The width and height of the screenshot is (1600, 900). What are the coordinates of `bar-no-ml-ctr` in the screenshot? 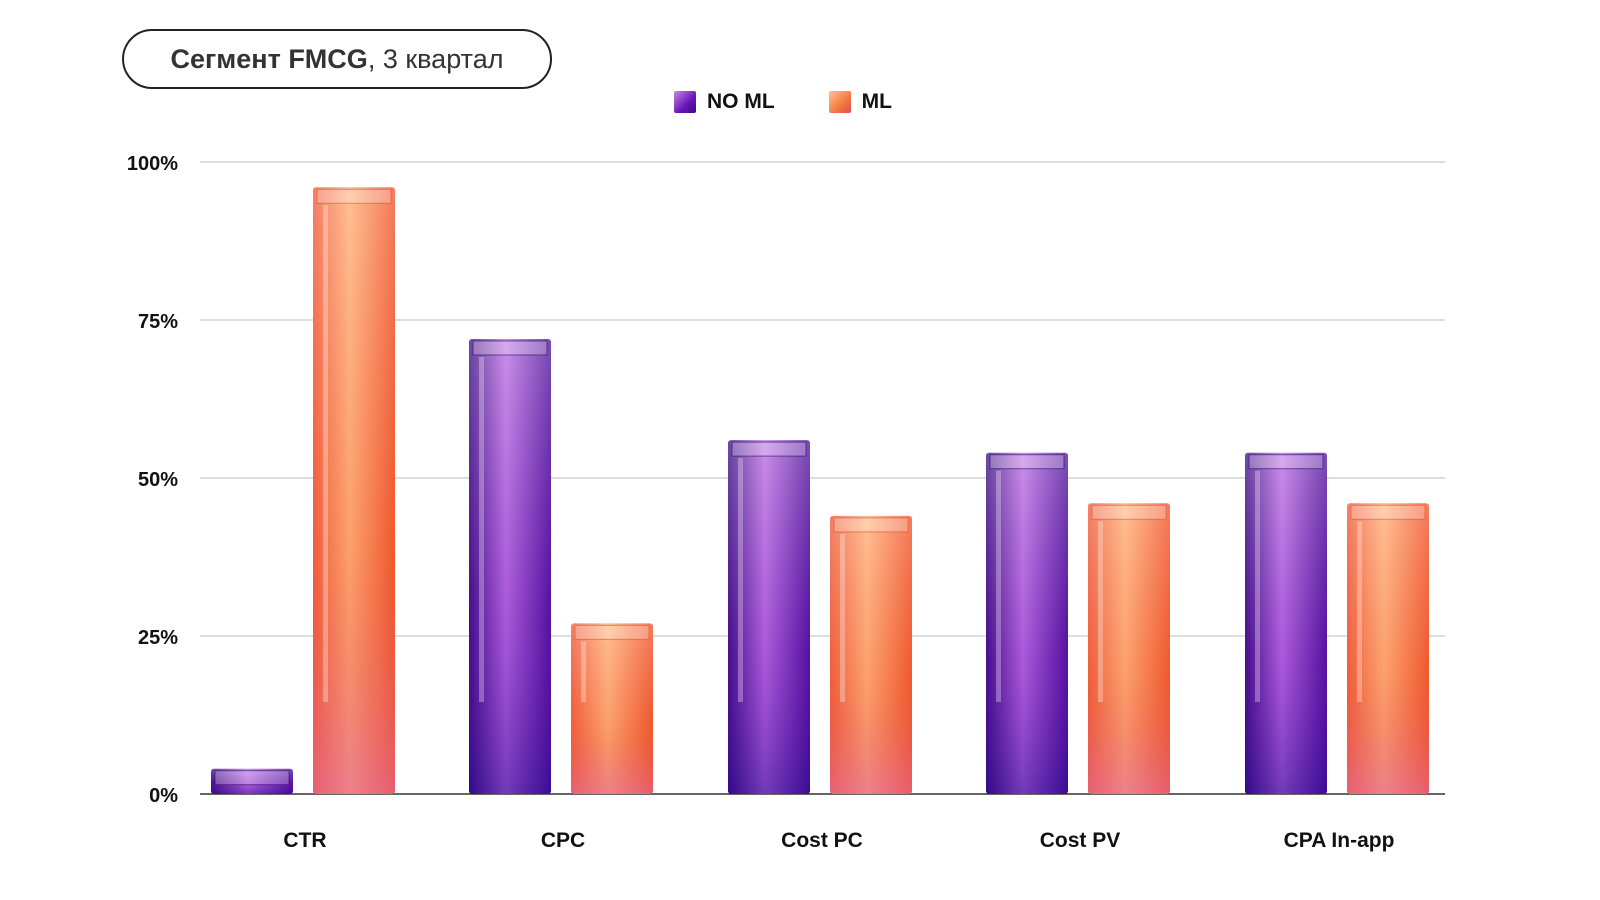 It's located at (252, 781).